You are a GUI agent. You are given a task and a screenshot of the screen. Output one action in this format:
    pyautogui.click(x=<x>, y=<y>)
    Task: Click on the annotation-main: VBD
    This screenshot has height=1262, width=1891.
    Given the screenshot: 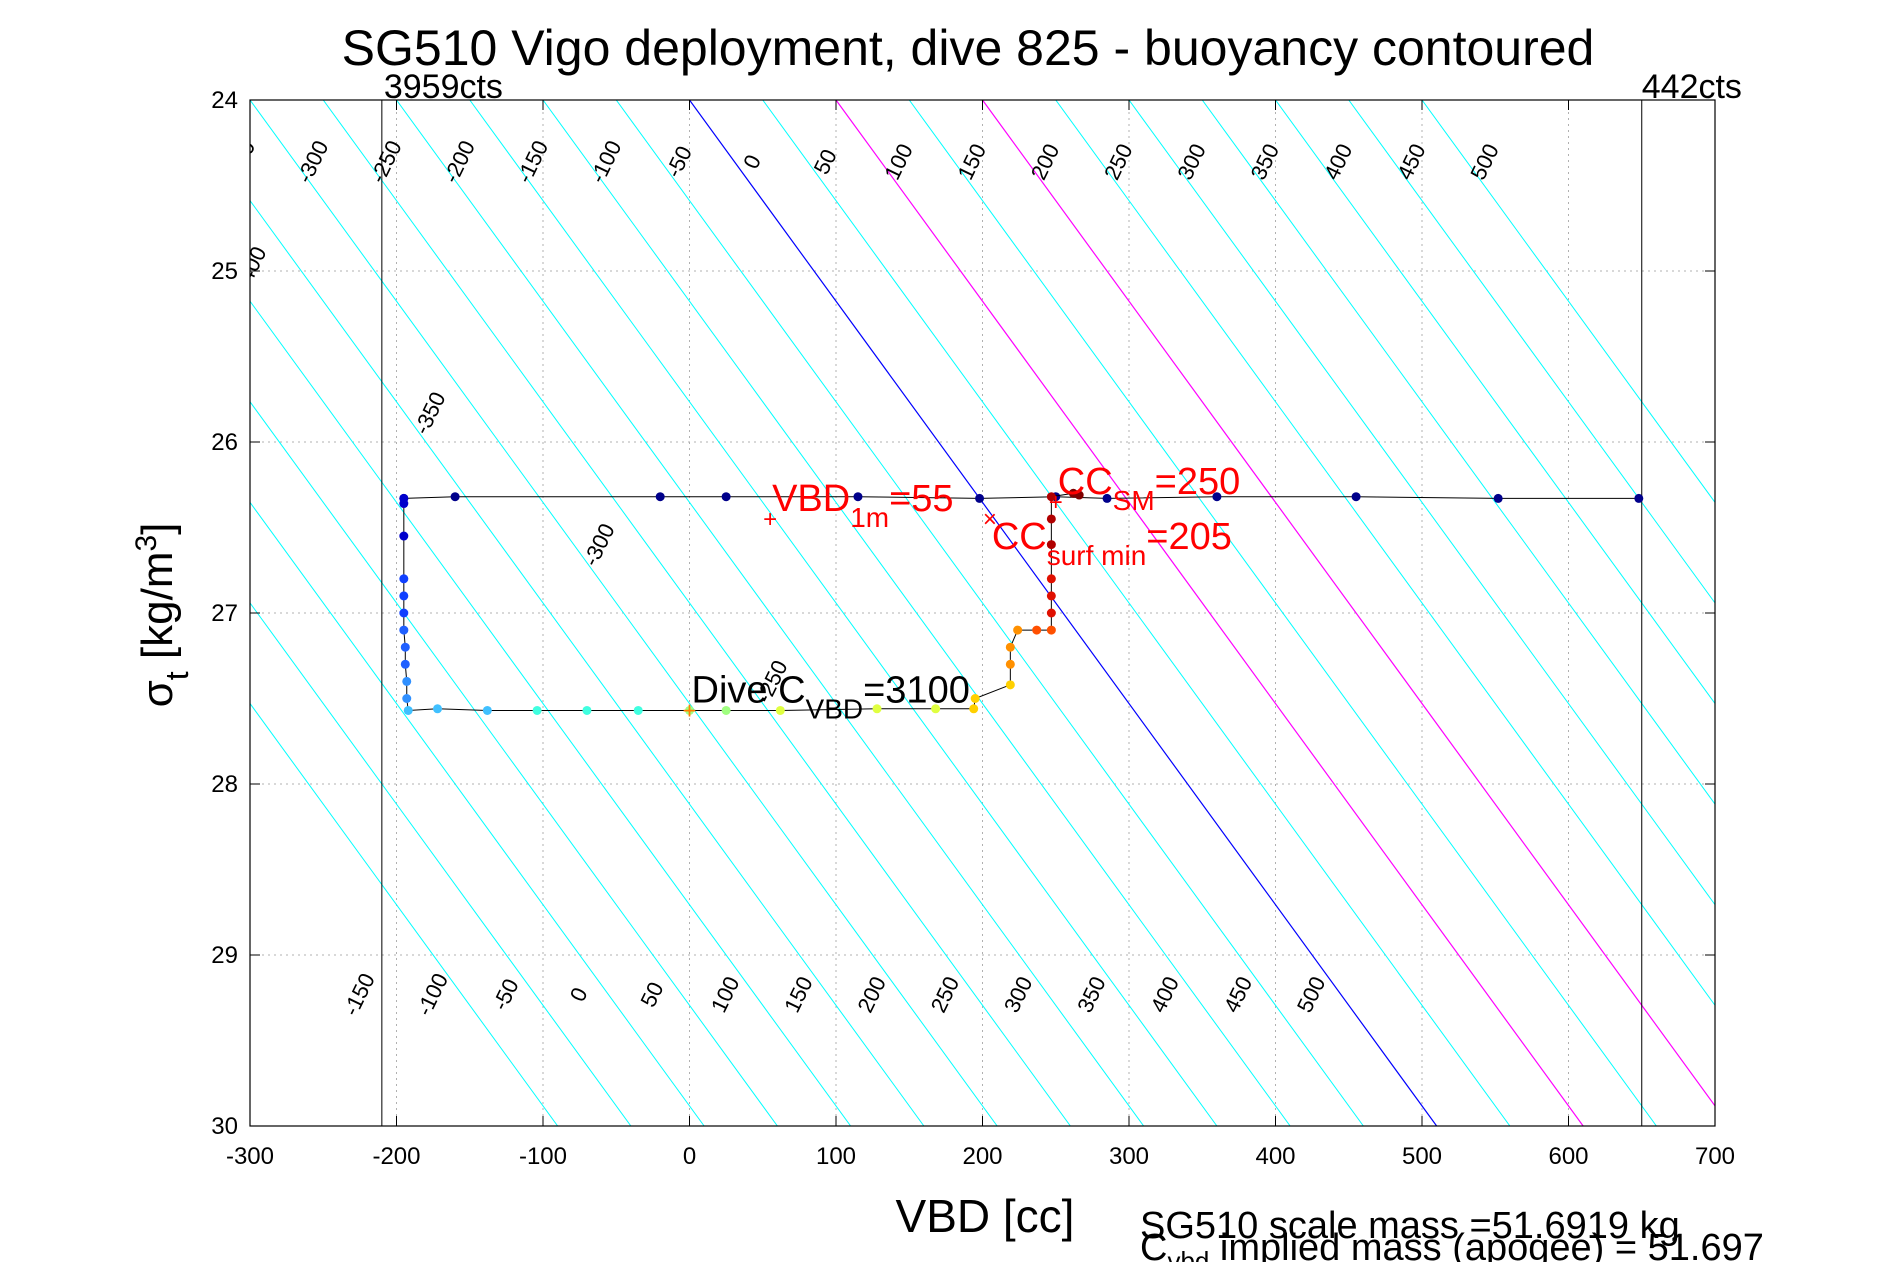 What is the action you would take?
    pyautogui.click(x=811, y=499)
    